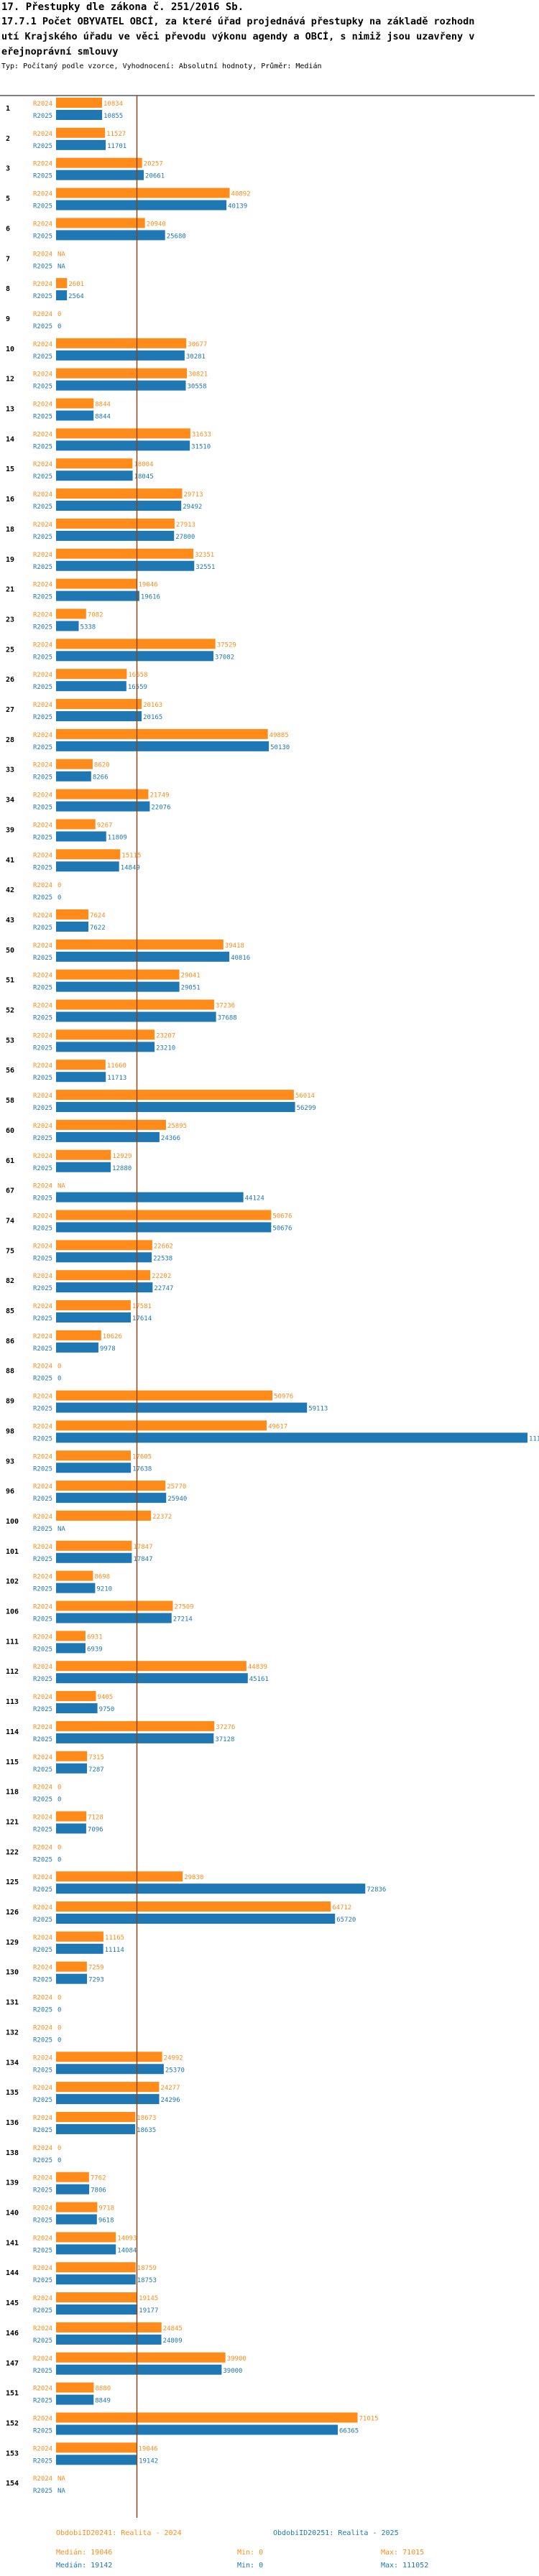  I want to click on row-label: 118, so click(13, 1793).